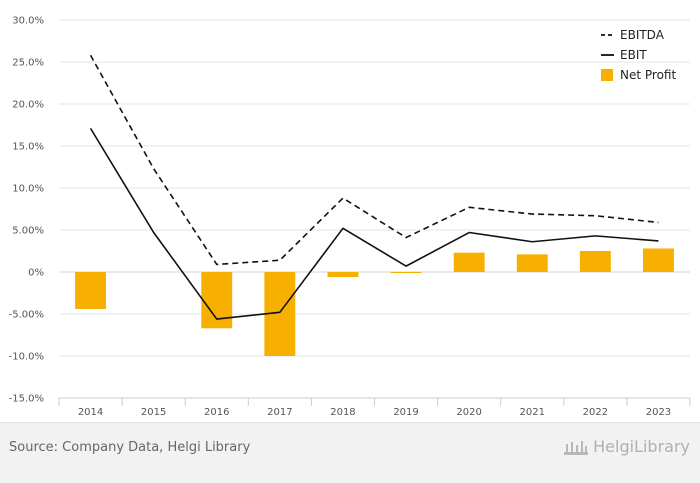  Describe the element at coordinates (28, 231) in the screenshot. I see `y-tick-label: 5.00%` at that location.